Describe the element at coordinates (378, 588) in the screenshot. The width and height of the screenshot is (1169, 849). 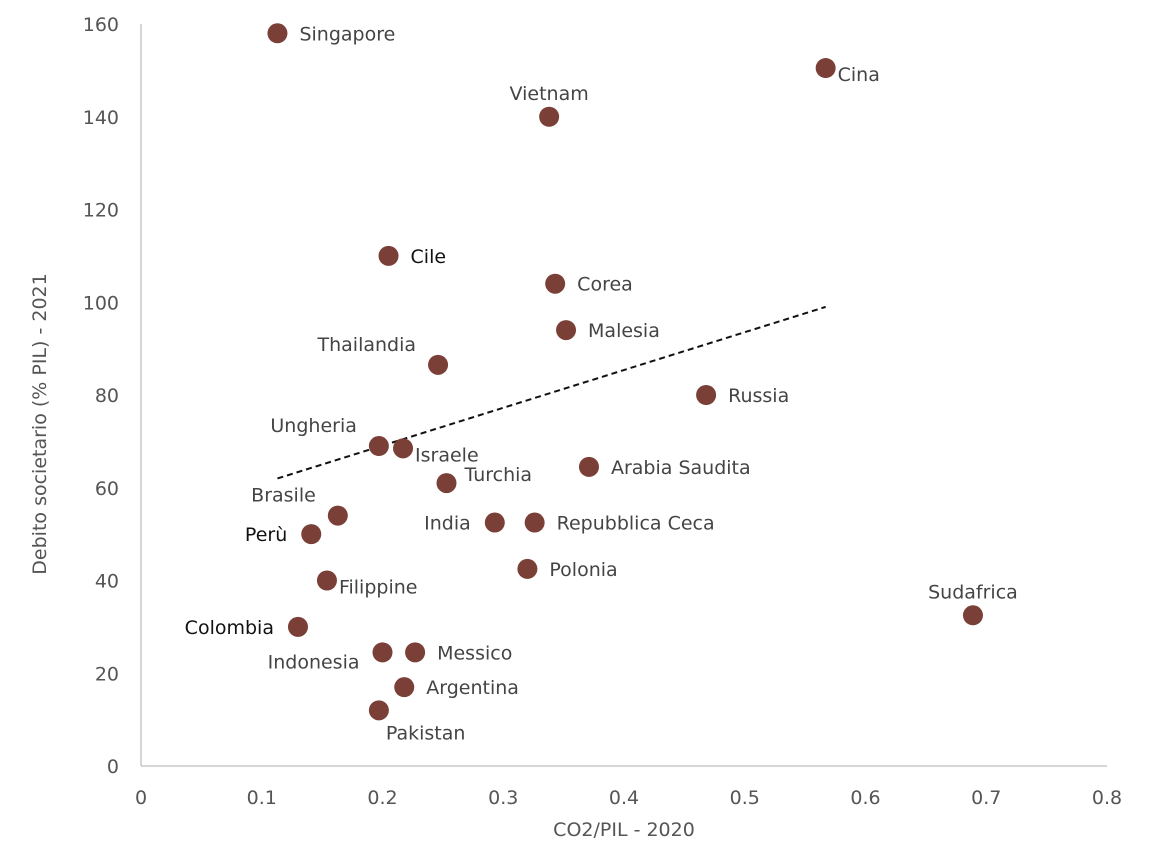
I see `data-point-label: Filippine` at that location.